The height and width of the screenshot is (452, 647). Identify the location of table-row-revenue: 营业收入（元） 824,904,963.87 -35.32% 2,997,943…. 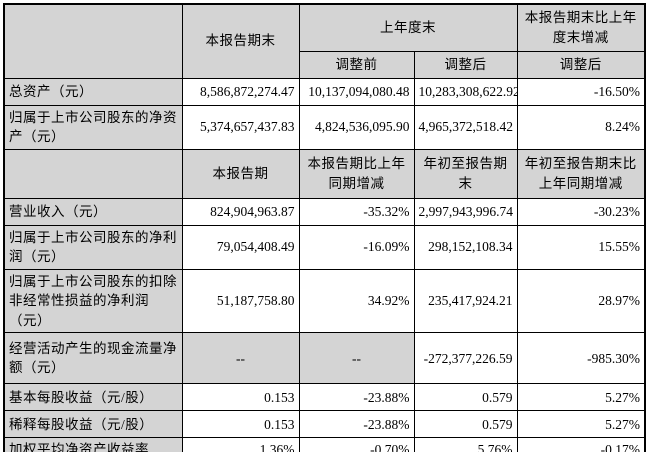
(324, 211).